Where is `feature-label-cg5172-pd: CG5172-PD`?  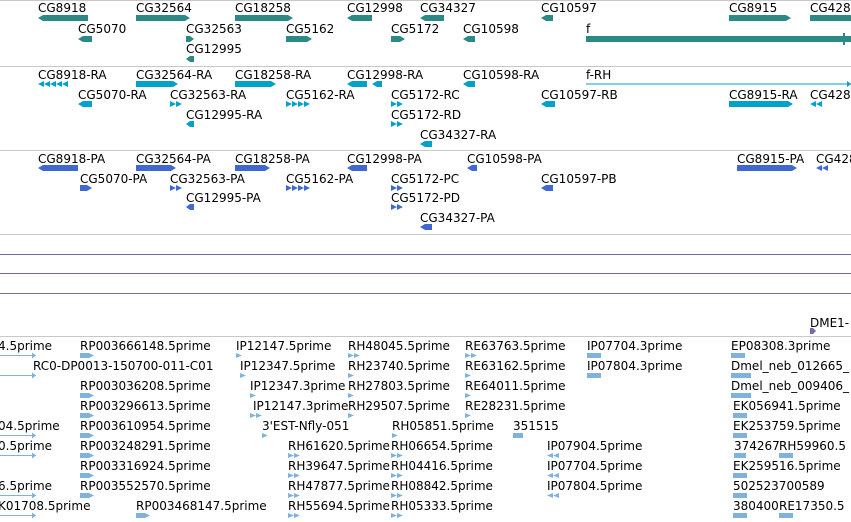
feature-label-cg5172-pd: CG5172-PD is located at coordinates (426, 198).